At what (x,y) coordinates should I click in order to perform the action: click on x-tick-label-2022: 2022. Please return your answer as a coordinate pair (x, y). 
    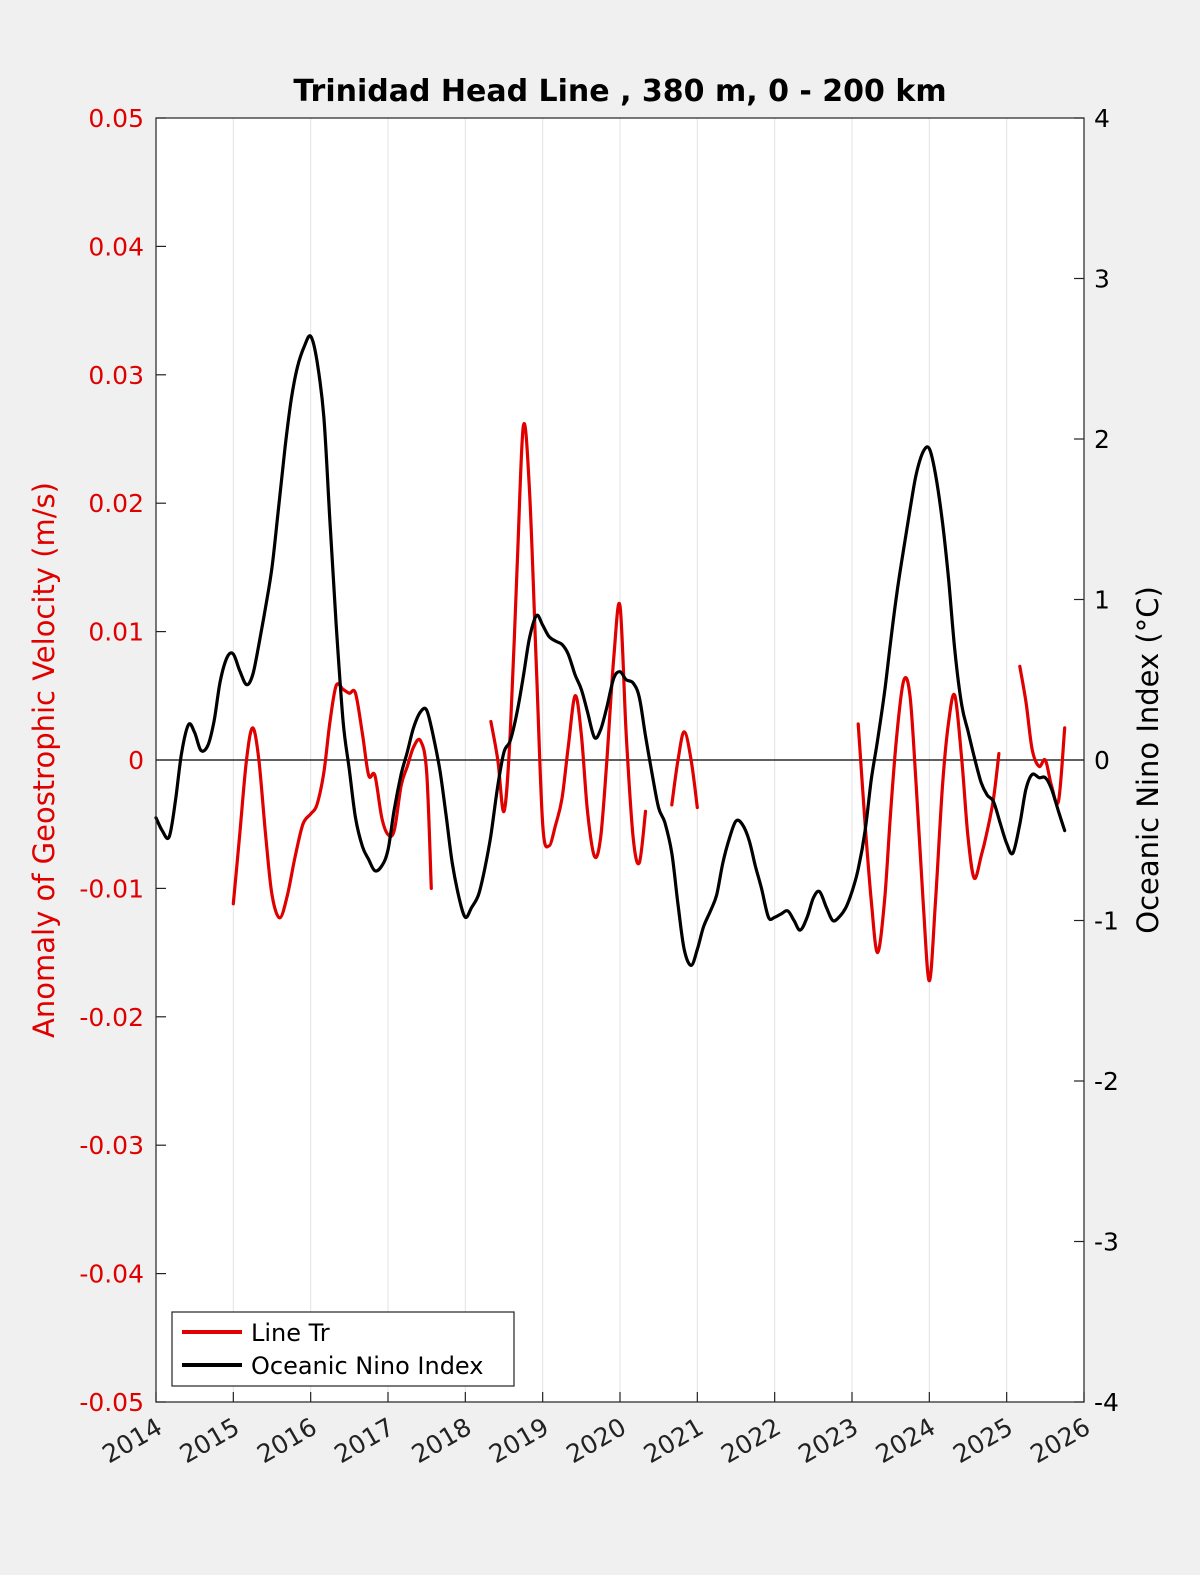
    Looking at the image, I should click on (751, 1440).